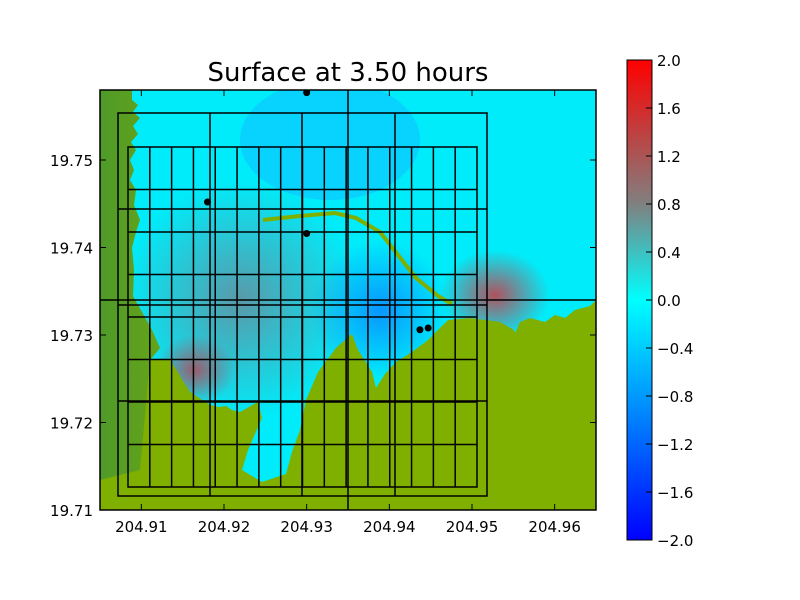  Describe the element at coordinates (669, 157) in the screenshot. I see `colorbar-tick-label: 1.2` at that location.